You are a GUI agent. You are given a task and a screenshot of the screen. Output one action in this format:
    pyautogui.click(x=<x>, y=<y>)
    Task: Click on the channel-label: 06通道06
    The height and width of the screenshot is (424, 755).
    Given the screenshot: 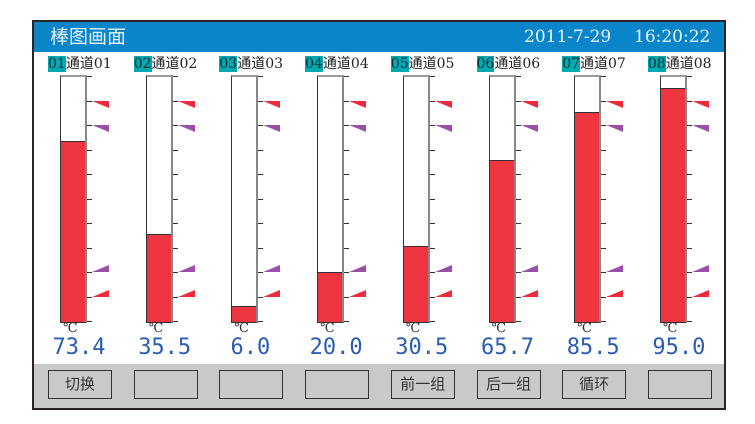 What is the action you would take?
    pyautogui.click(x=508, y=64)
    